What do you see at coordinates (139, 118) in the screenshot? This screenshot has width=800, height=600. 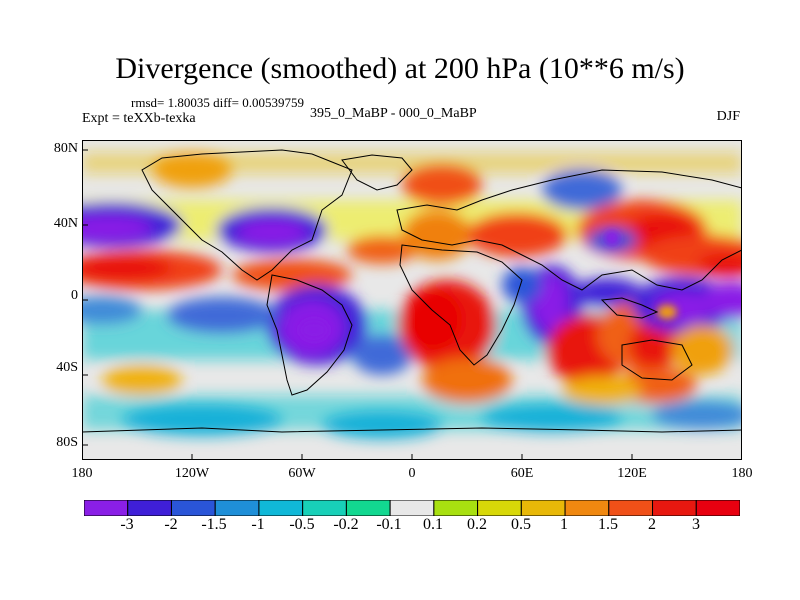 I see `experiment-label: Expt = teXXb-texka` at bounding box center [139, 118].